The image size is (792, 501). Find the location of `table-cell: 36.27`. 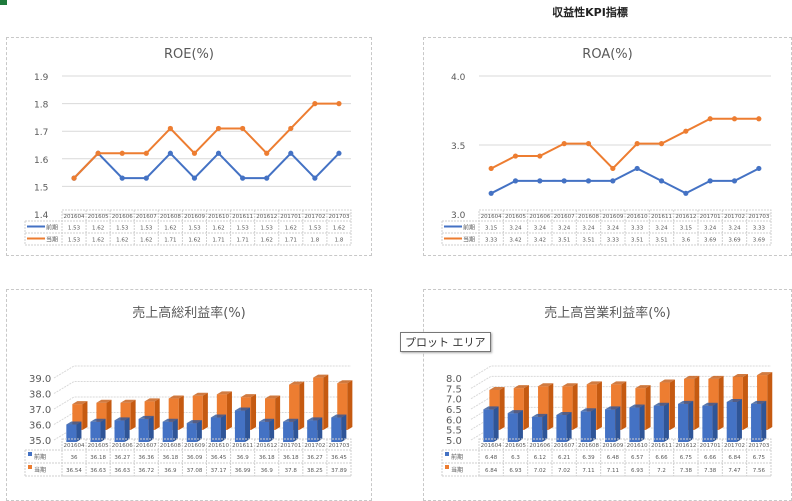

table-cell: 36.27 is located at coordinates (315, 458).